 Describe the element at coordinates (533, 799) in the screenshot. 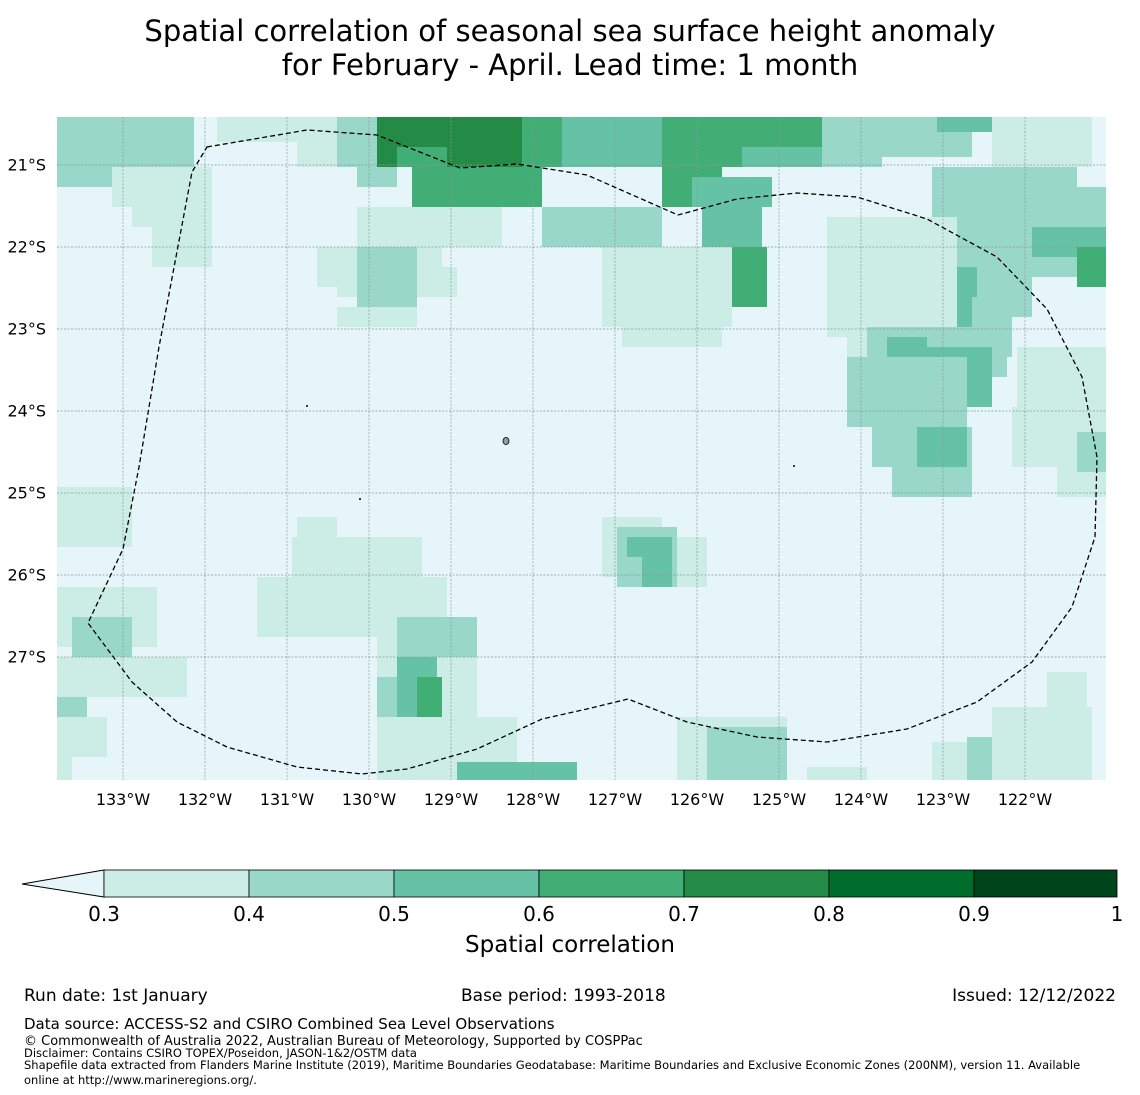

I see `lon-label: 128°W` at that location.